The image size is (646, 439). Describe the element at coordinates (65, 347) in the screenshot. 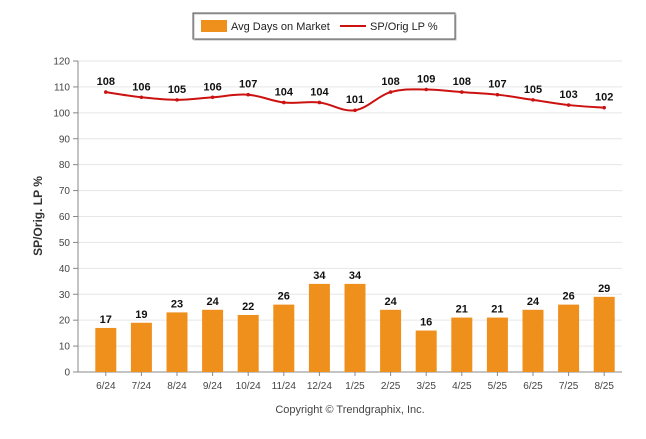

I see `y-tick-label: 10` at that location.